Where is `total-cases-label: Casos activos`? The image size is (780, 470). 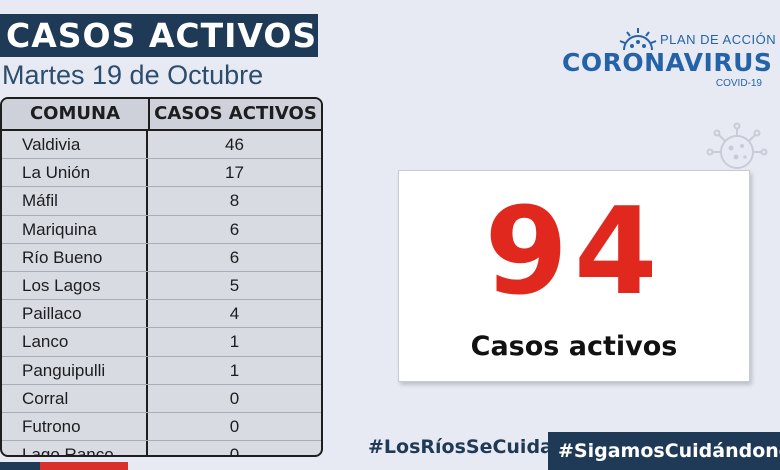 total-cases-label: Casos activos is located at coordinates (574, 346).